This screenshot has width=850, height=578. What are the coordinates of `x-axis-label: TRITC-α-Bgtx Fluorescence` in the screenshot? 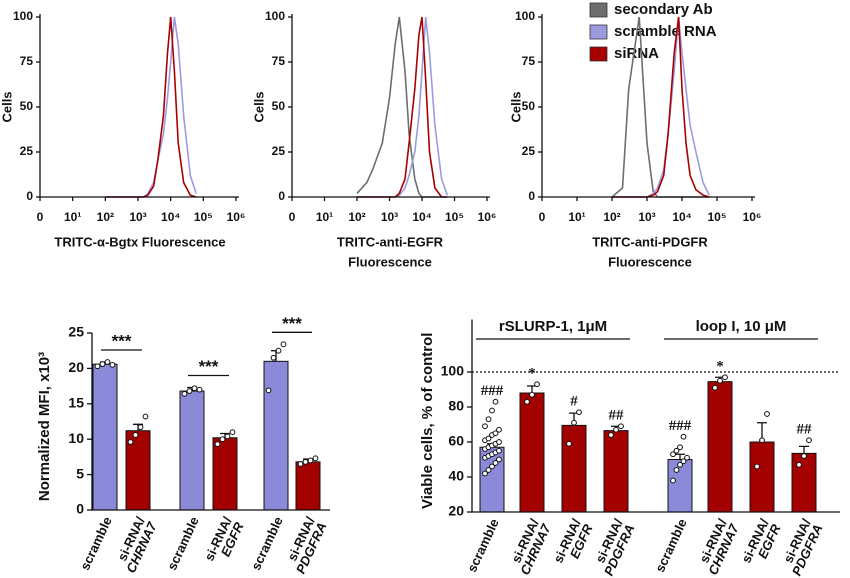 It's located at (139, 241).